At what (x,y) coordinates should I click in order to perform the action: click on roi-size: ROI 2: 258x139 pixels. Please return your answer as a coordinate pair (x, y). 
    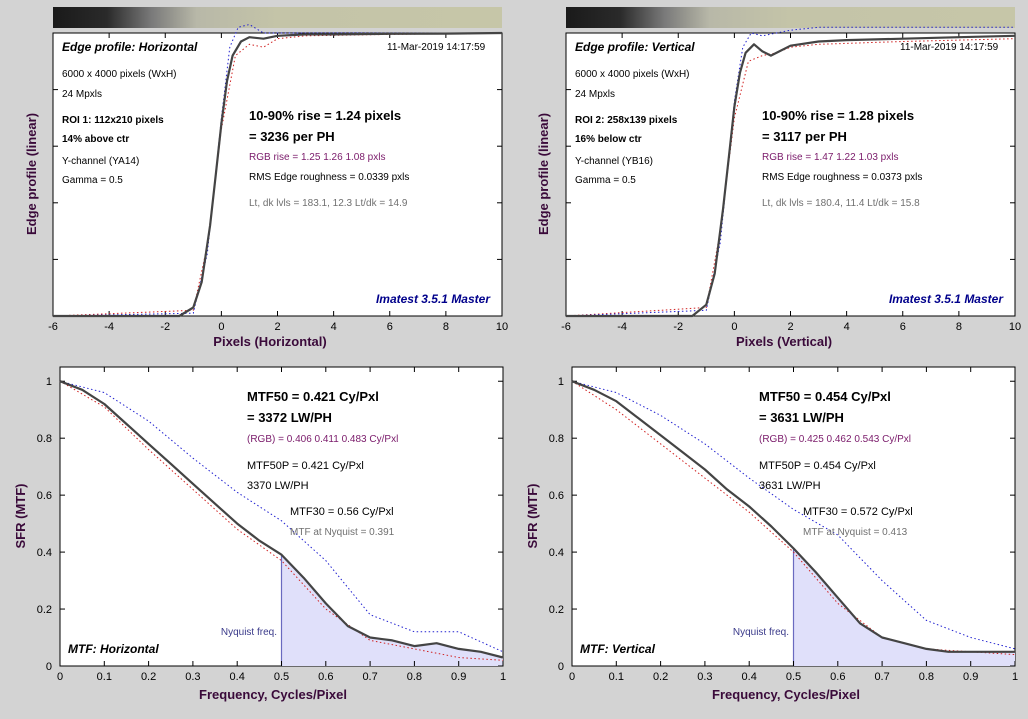
    Looking at the image, I should click on (626, 120).